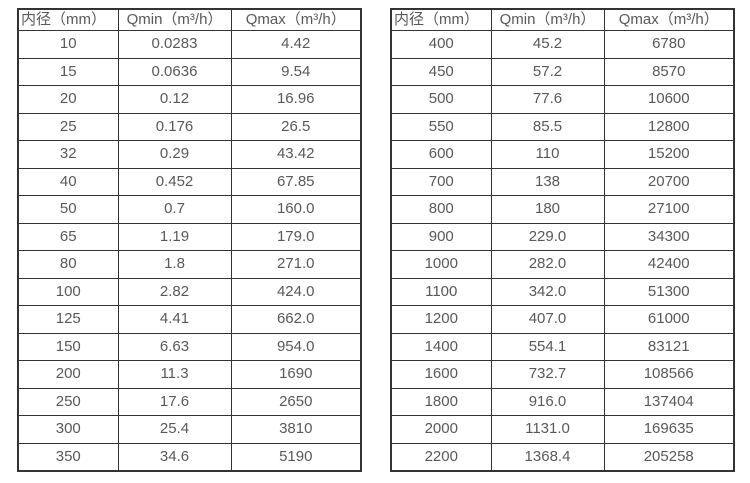 The height and width of the screenshot is (483, 750). Describe the element at coordinates (441, 264) in the screenshot. I see `table-cell: 1000` at that location.